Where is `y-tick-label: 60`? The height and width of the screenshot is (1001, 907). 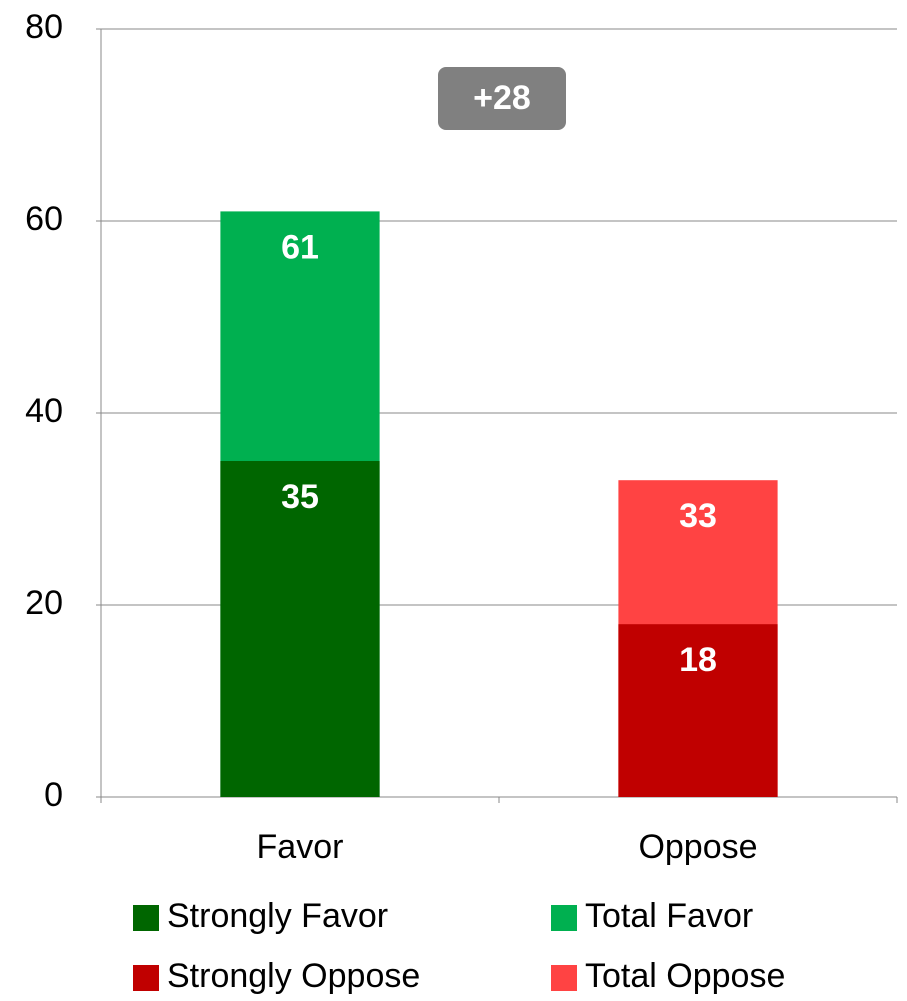 y-tick-label: 60 is located at coordinates (44, 219).